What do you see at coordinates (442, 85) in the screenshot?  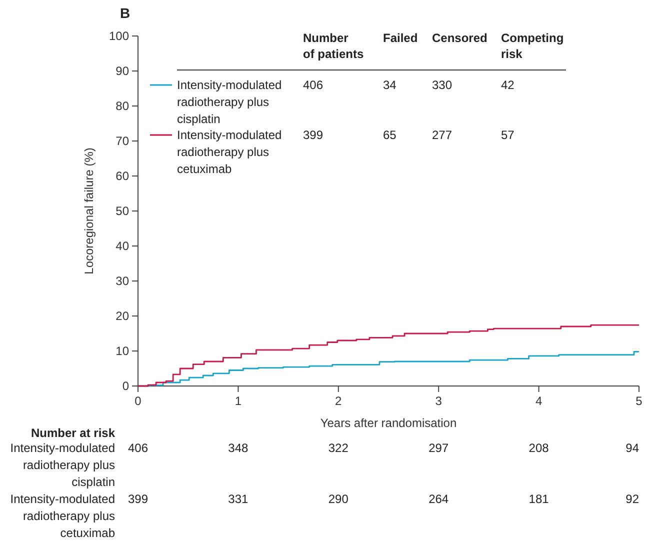 I see `annotation: 330` at bounding box center [442, 85].